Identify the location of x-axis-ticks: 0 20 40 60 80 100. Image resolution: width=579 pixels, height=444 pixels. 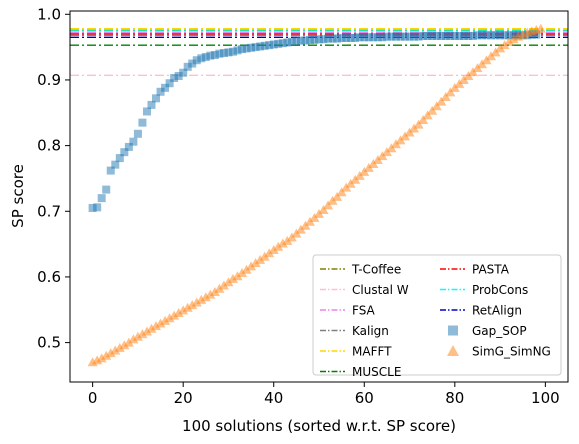
(324, 394).